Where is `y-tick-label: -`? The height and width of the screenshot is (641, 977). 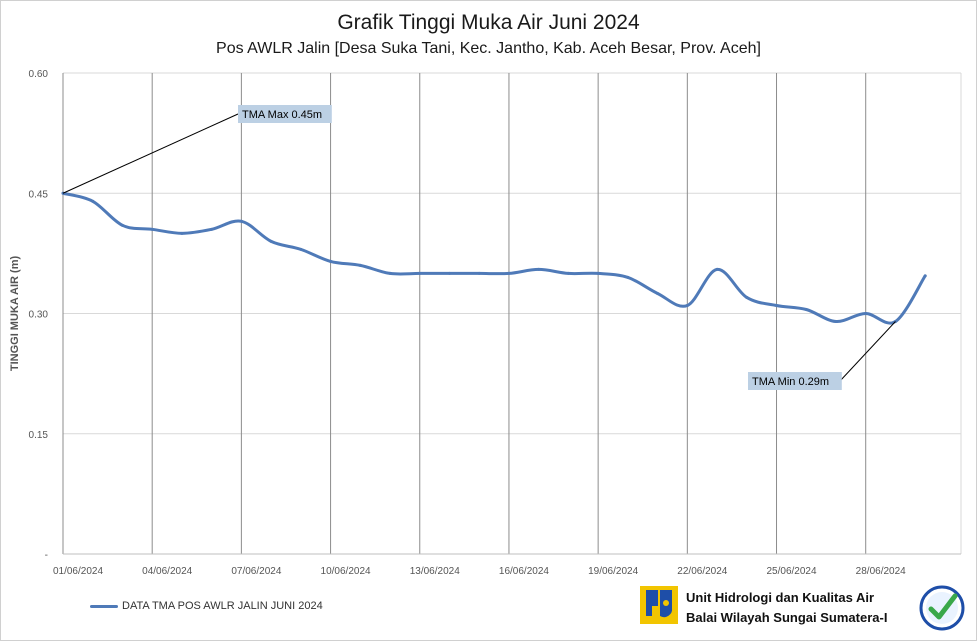 y-tick-label: - is located at coordinates (46, 555).